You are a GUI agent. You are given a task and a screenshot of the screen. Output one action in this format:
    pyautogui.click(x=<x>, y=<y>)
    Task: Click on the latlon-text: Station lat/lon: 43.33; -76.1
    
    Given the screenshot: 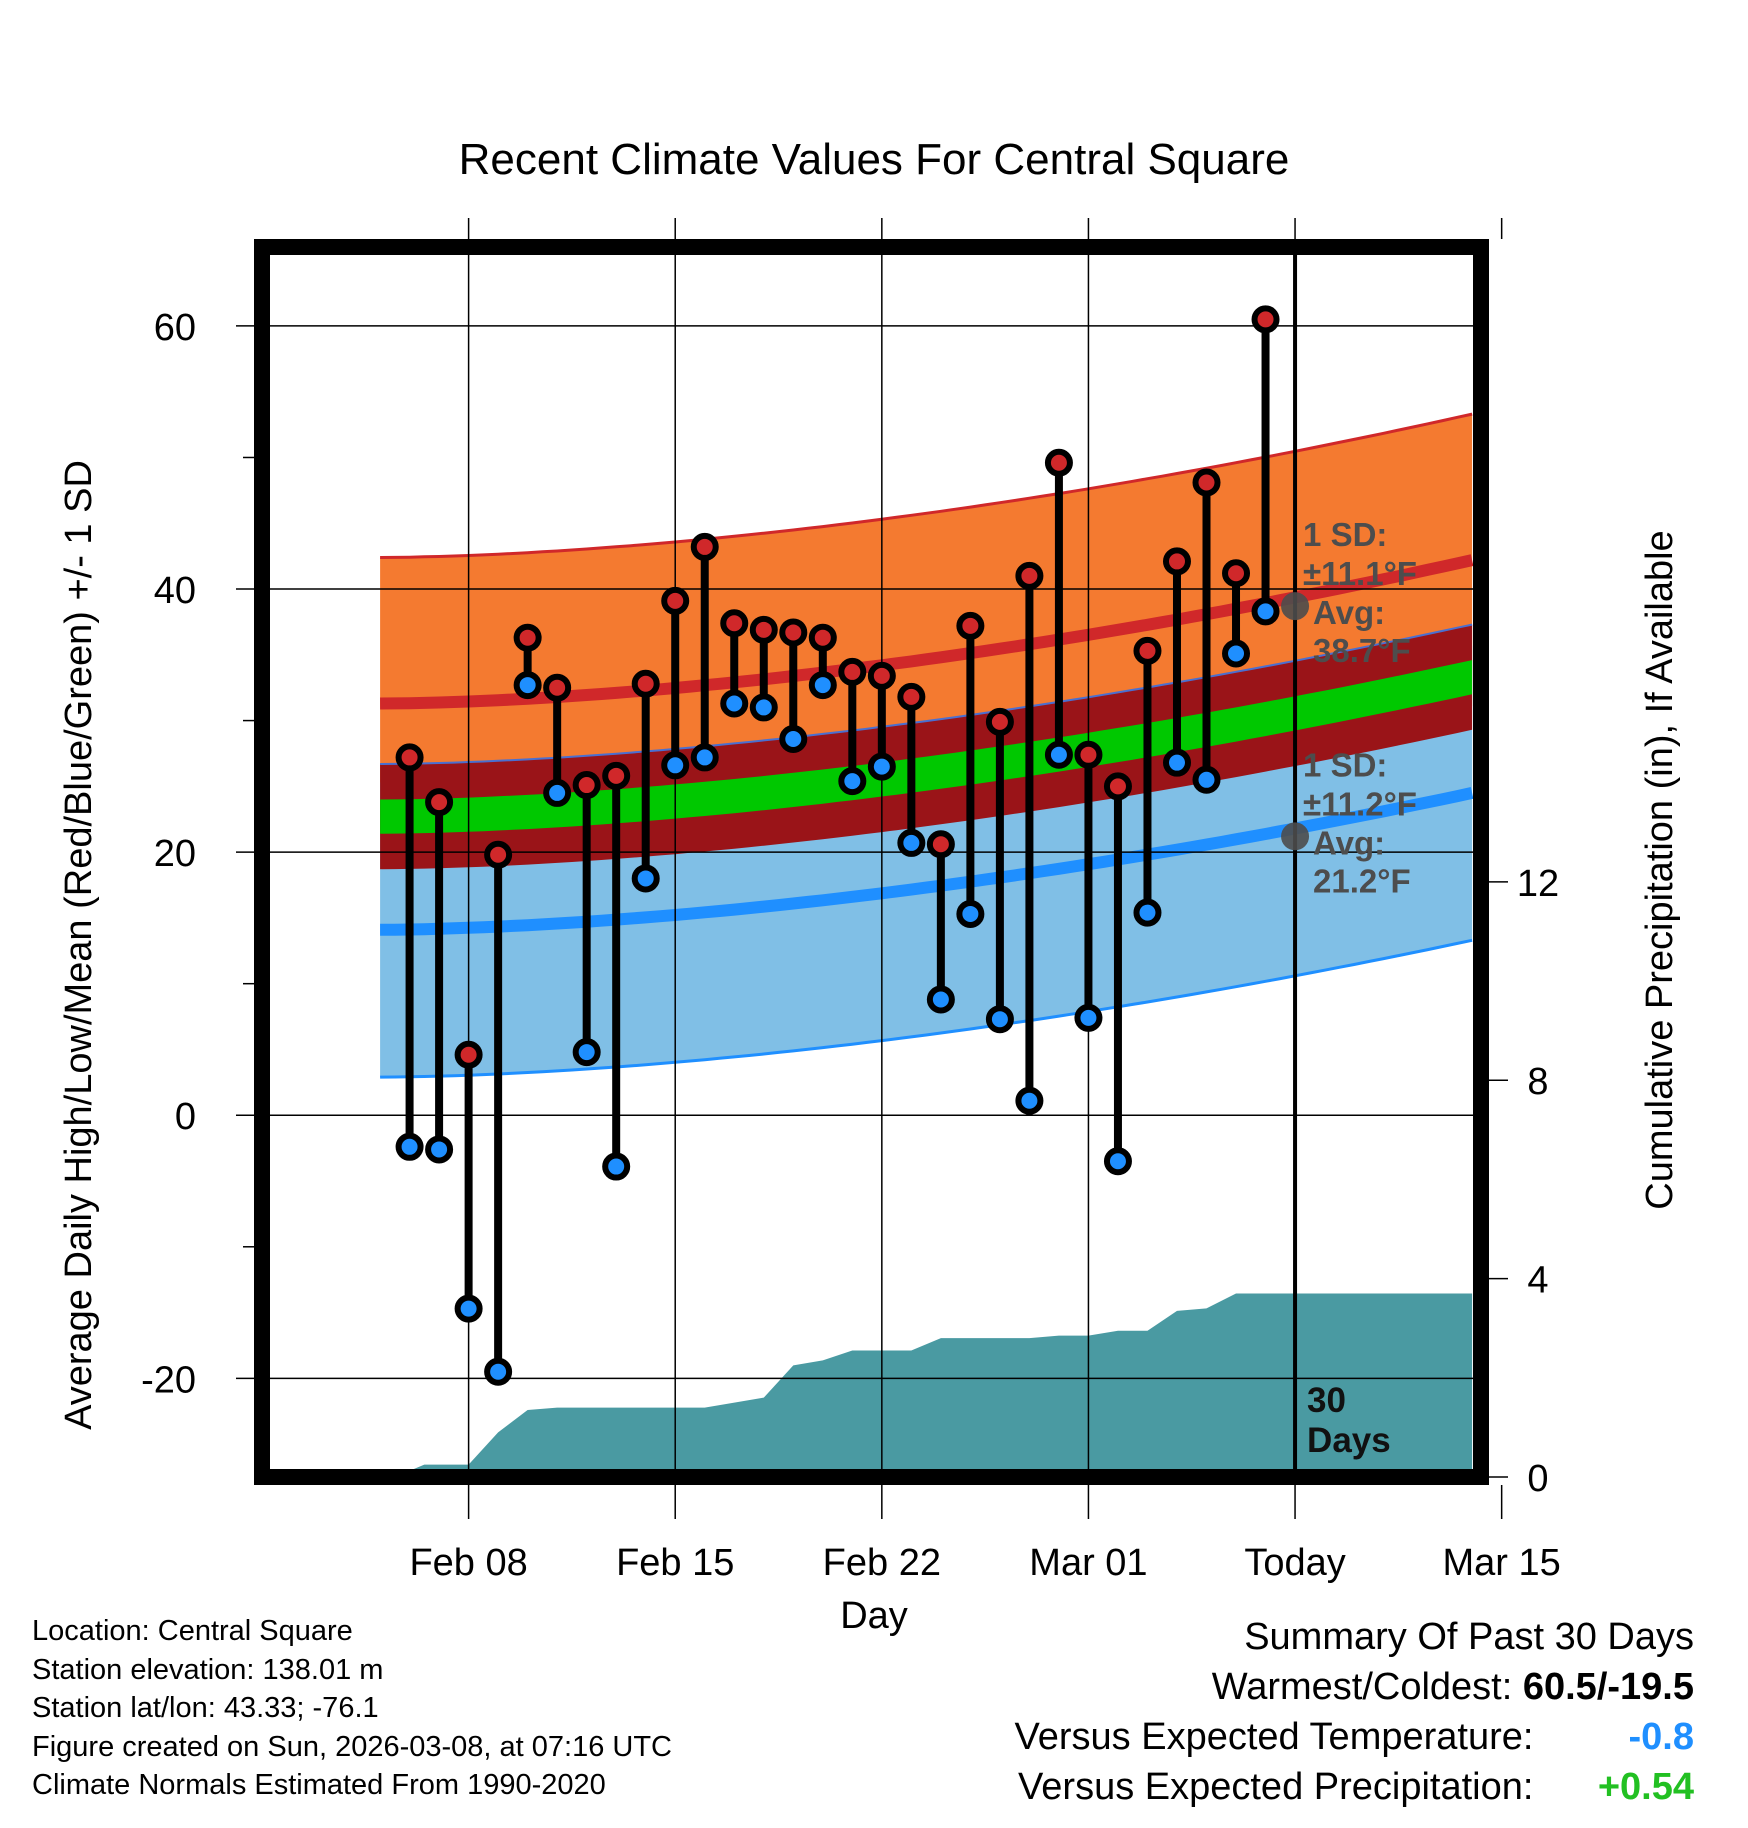 What is the action you would take?
    pyautogui.click(x=205, y=1708)
    